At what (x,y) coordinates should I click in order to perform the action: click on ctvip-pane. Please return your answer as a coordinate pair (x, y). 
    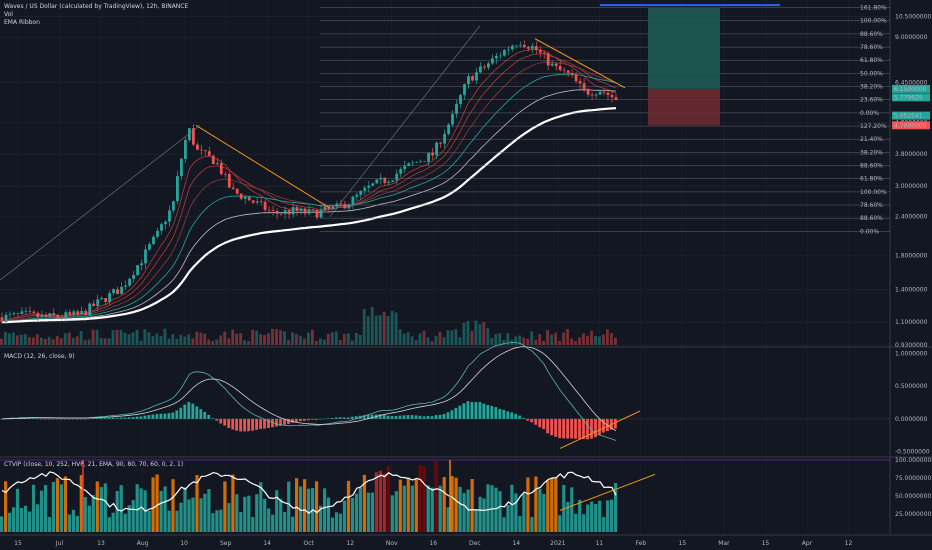
    Looking at the image, I should click on (445, 495).